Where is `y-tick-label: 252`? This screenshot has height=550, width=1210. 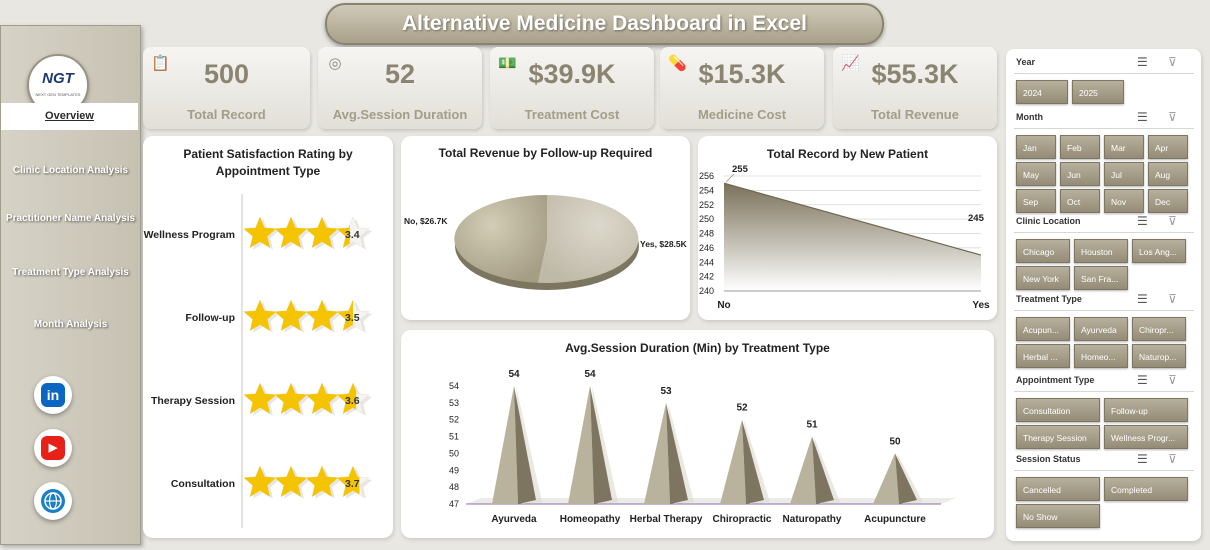
y-tick-label: 252 is located at coordinates (706, 205).